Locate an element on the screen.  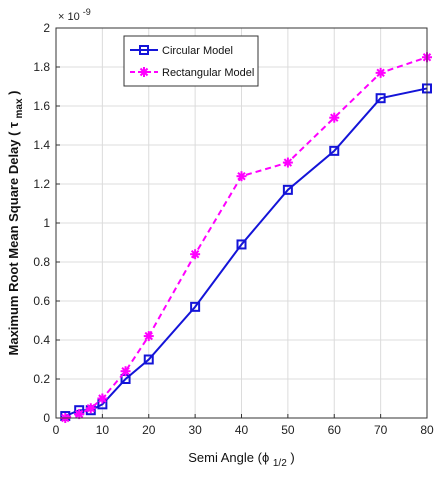
x-tick-label: 40 is located at coordinates (242, 430).